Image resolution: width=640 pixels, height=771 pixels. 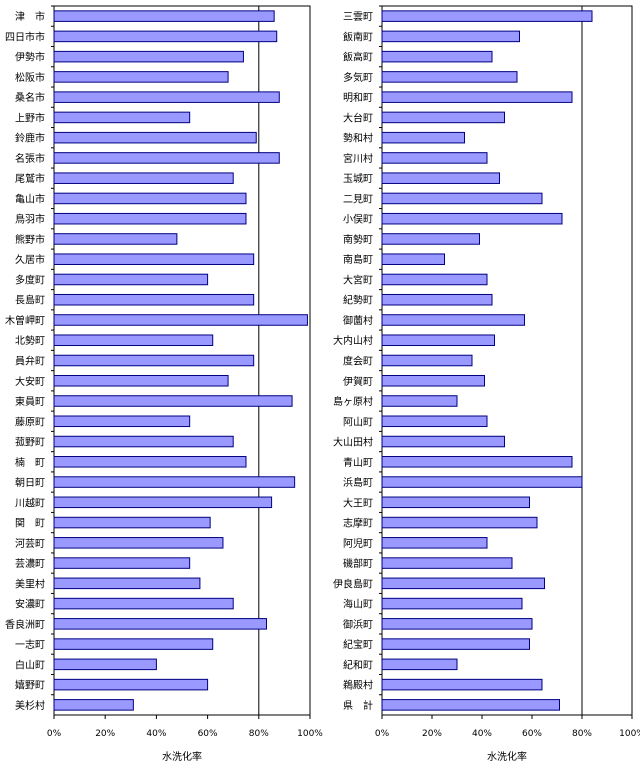 I want to click on category-label: 松阪市, so click(x=30, y=77).